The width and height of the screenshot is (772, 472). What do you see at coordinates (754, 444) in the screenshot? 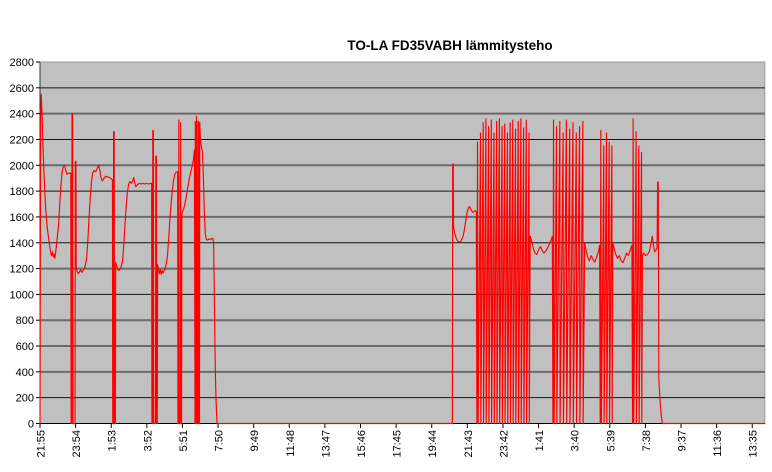
I see `x-tick-label: 13:35` at bounding box center [754, 444].